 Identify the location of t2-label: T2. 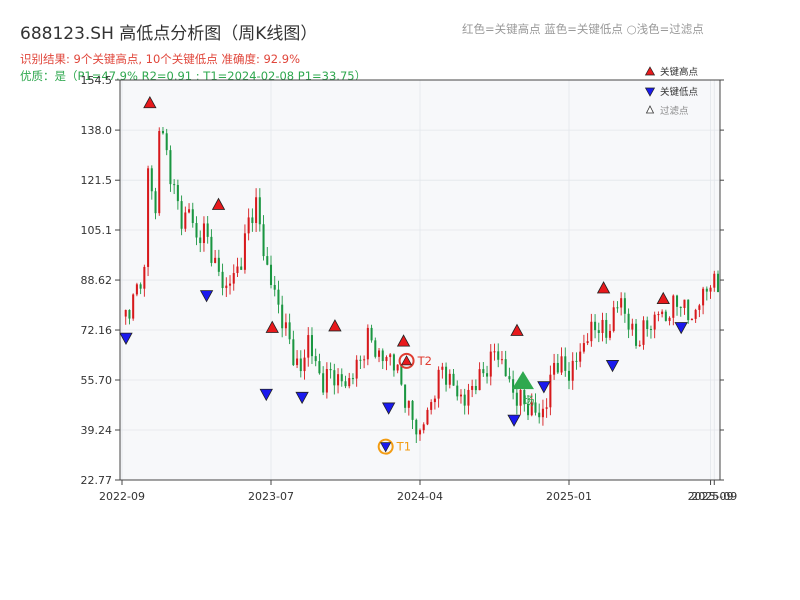
(424, 361).